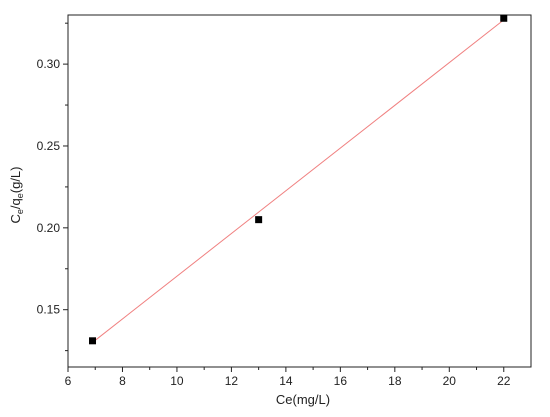  What do you see at coordinates (15, 218) in the screenshot?
I see `y-axis-title-c: C` at bounding box center [15, 218].